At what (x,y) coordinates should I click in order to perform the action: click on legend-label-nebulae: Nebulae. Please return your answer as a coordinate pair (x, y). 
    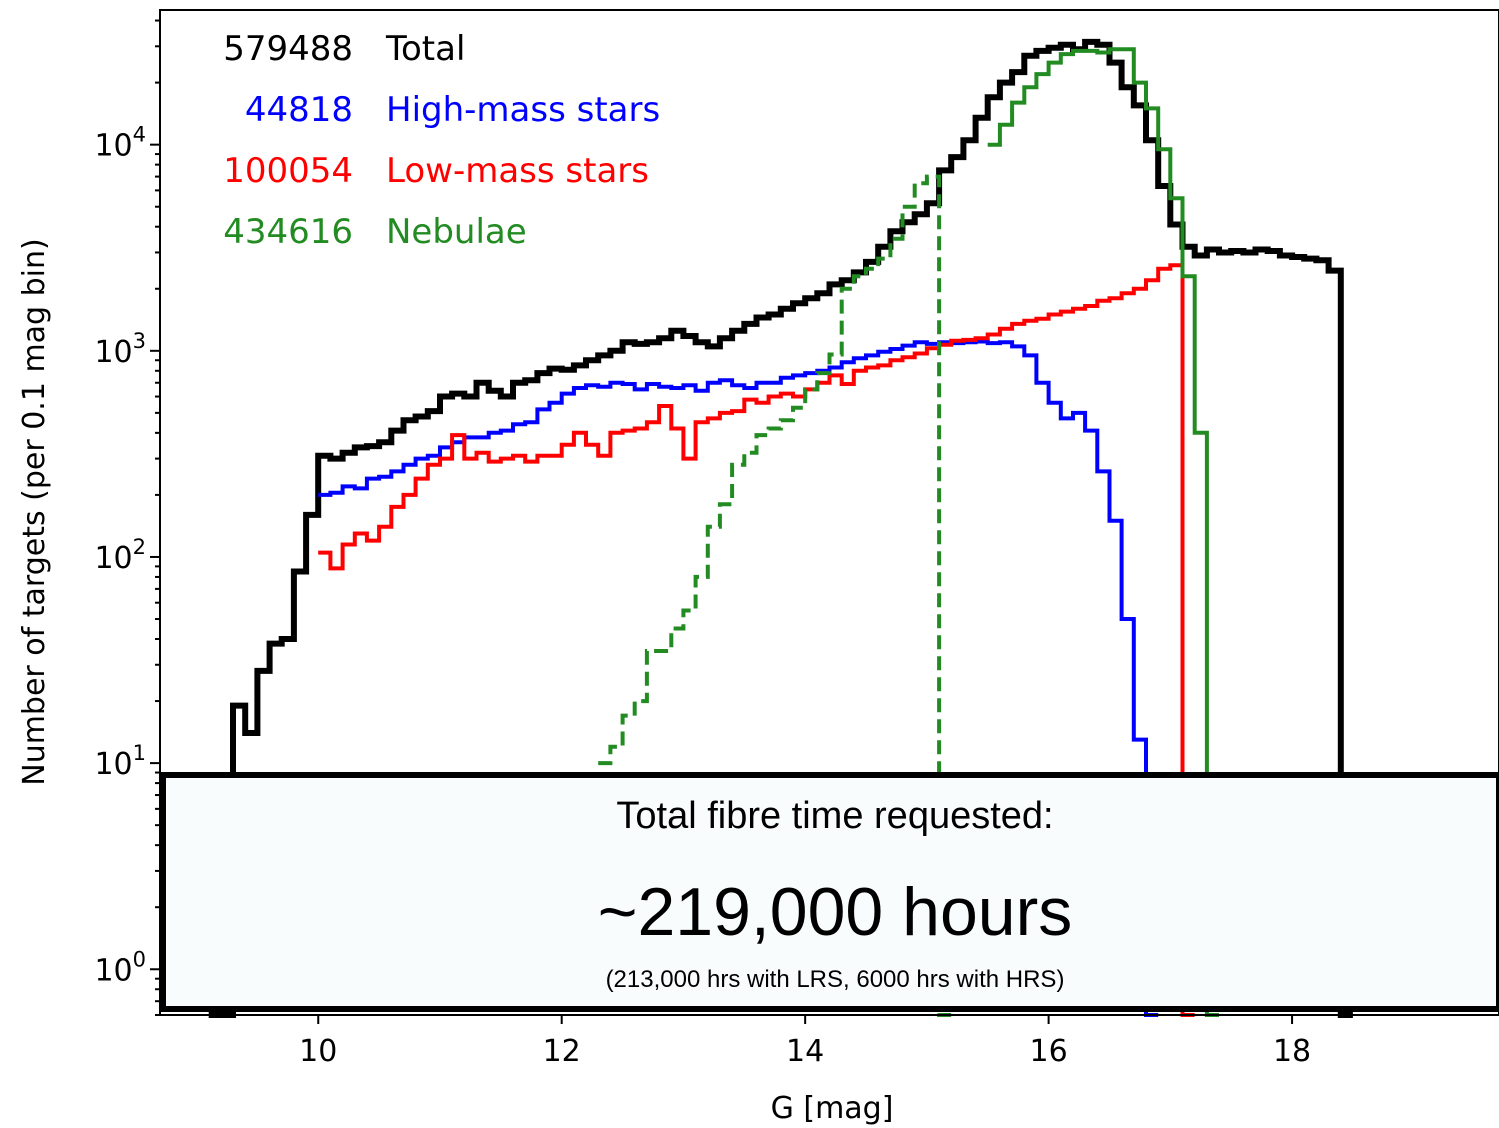
    Looking at the image, I should click on (456, 232).